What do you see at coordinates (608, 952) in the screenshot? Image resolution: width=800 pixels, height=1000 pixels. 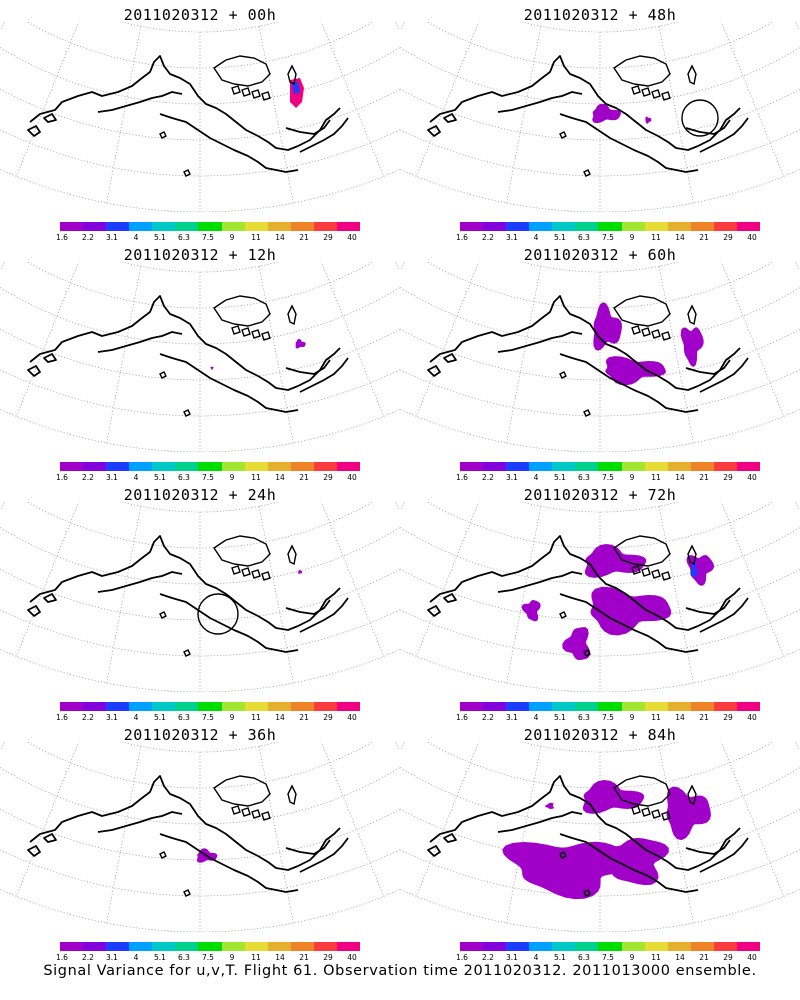 I see `color-legend: 1.6 2.2 3.1 4 5.1 6.3 7.5 9 11 14 21 29 40` at bounding box center [608, 952].